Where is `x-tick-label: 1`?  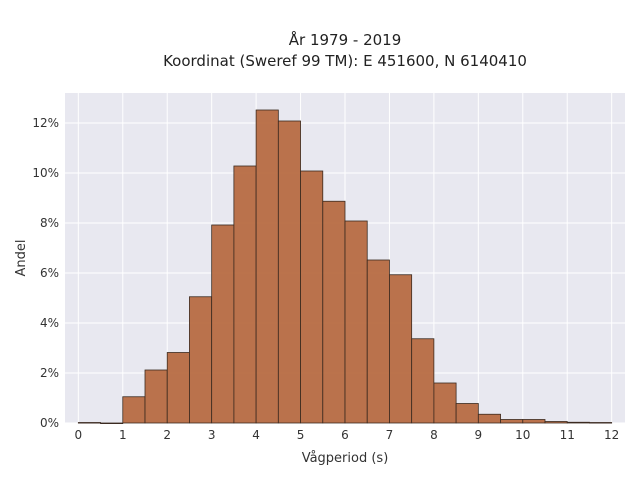 x-tick-label: 1 is located at coordinates (123, 435).